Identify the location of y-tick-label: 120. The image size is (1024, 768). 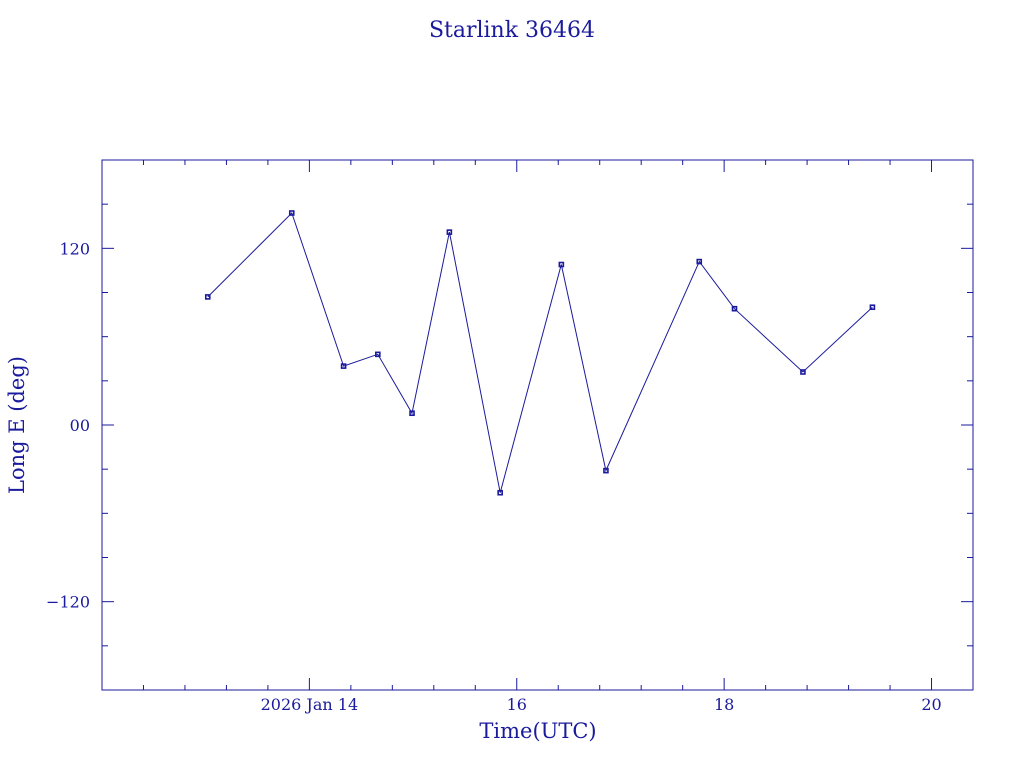
(74, 248).